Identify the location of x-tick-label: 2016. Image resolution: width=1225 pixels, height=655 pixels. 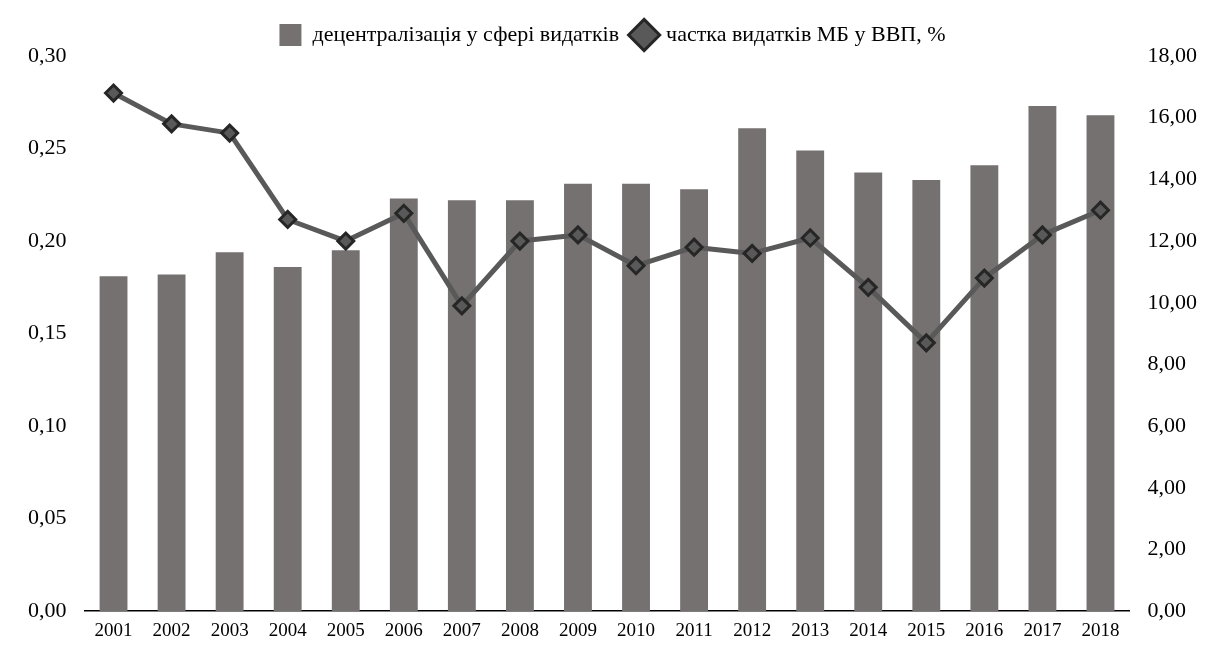
(984, 629).